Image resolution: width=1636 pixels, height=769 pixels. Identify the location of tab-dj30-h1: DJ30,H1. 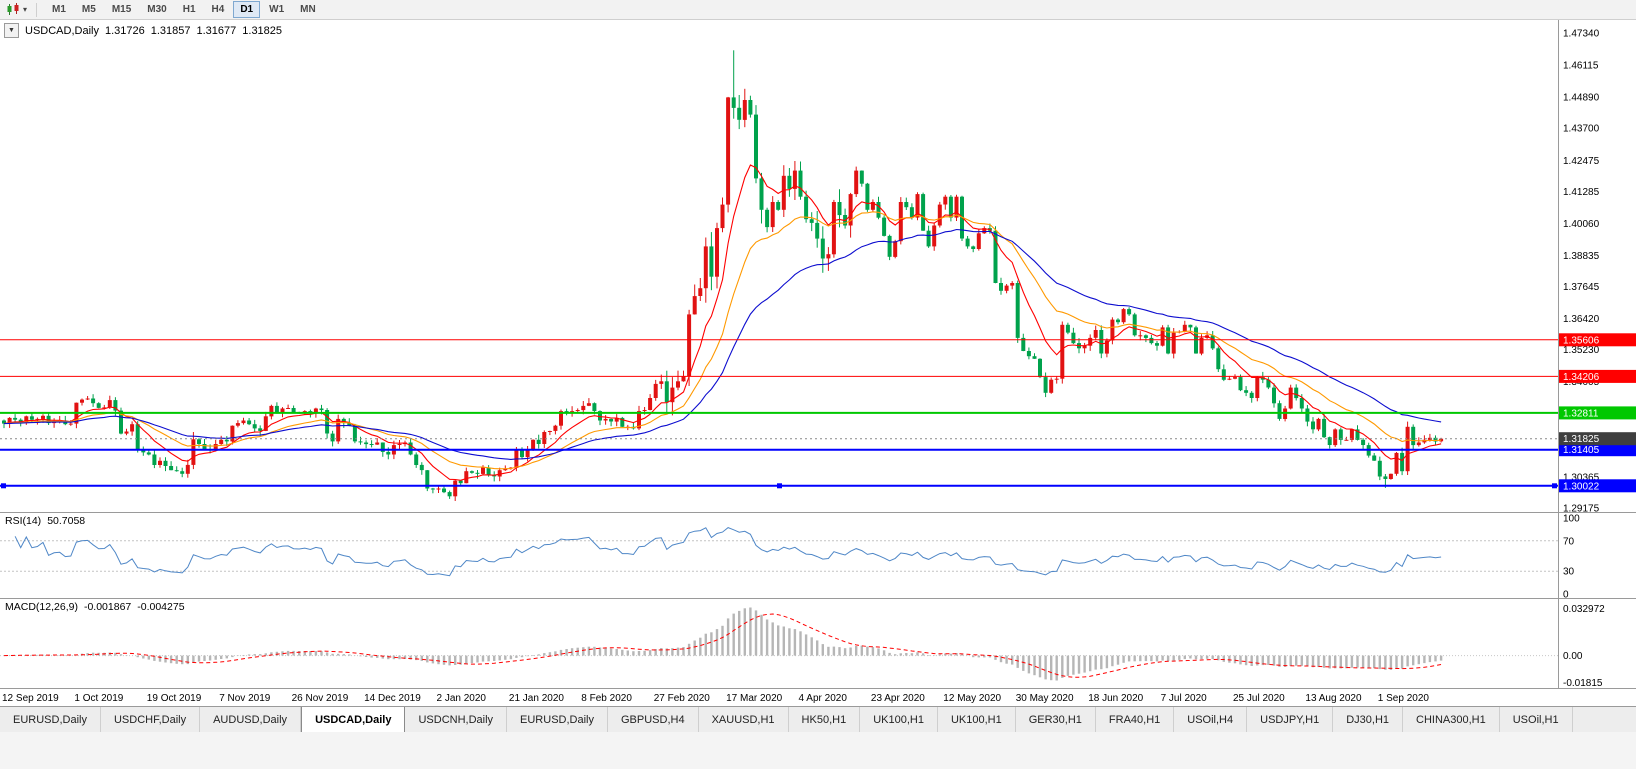
(1368, 719).